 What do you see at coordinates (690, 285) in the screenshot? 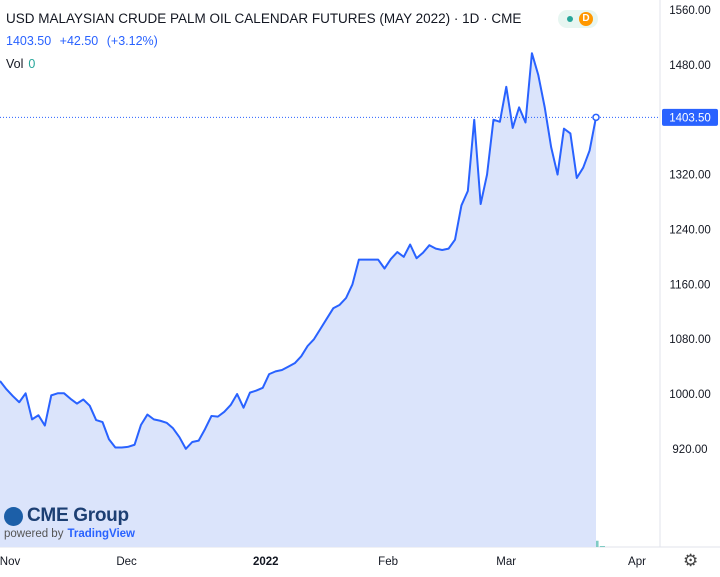
I see `y-axis-tick-label: 1160.00` at bounding box center [690, 285].